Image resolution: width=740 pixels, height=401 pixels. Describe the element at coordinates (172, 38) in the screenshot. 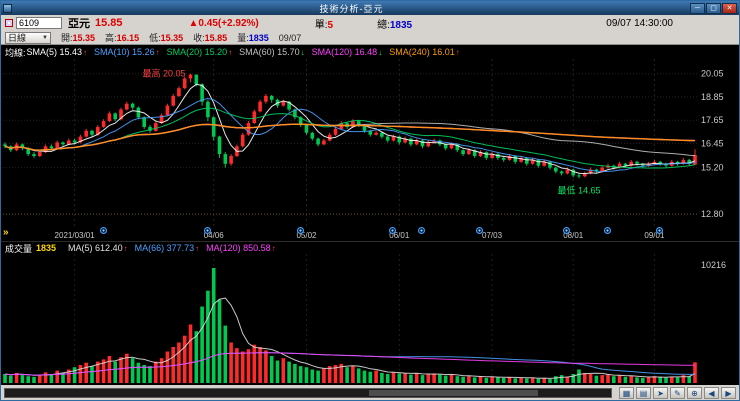

I see `low-value: 15.35` at that location.